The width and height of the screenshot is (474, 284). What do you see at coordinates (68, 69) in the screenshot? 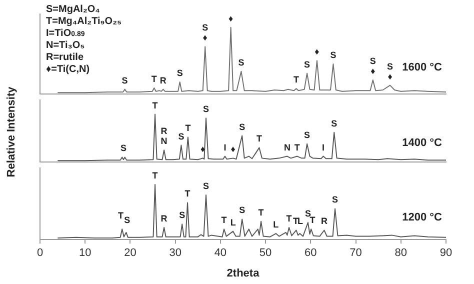
I see `annotation: ♦=Ti(C,N)` at bounding box center [68, 69].